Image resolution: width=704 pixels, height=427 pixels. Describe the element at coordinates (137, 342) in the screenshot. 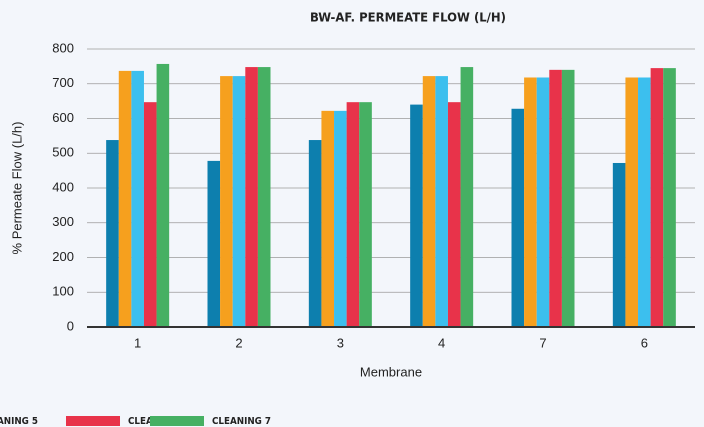

I see `x-tick-label: 1` at that location.